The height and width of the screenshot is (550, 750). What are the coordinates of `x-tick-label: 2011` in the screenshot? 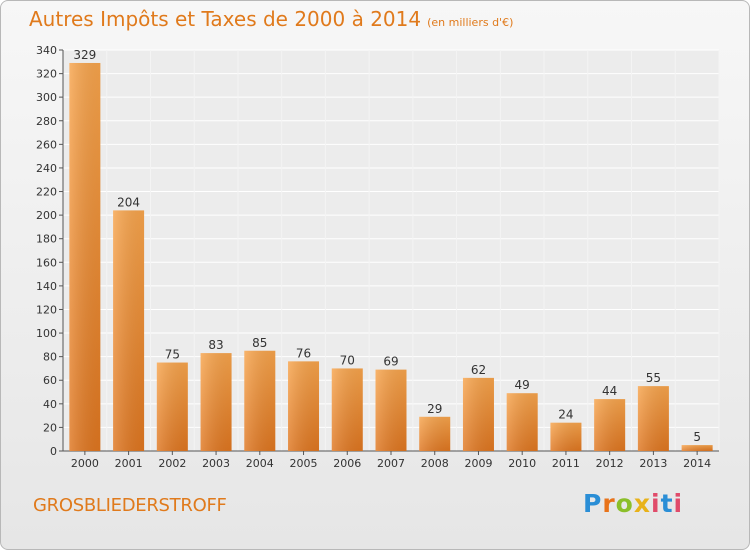 It's located at (566, 463).